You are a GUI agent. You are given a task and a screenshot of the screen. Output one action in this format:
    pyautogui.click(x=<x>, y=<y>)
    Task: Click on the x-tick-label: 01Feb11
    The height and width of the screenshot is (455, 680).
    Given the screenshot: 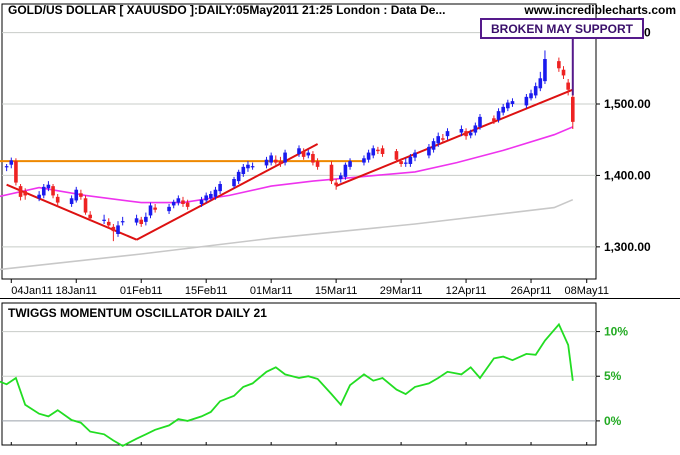 What is the action you would take?
    pyautogui.click(x=141, y=291)
    